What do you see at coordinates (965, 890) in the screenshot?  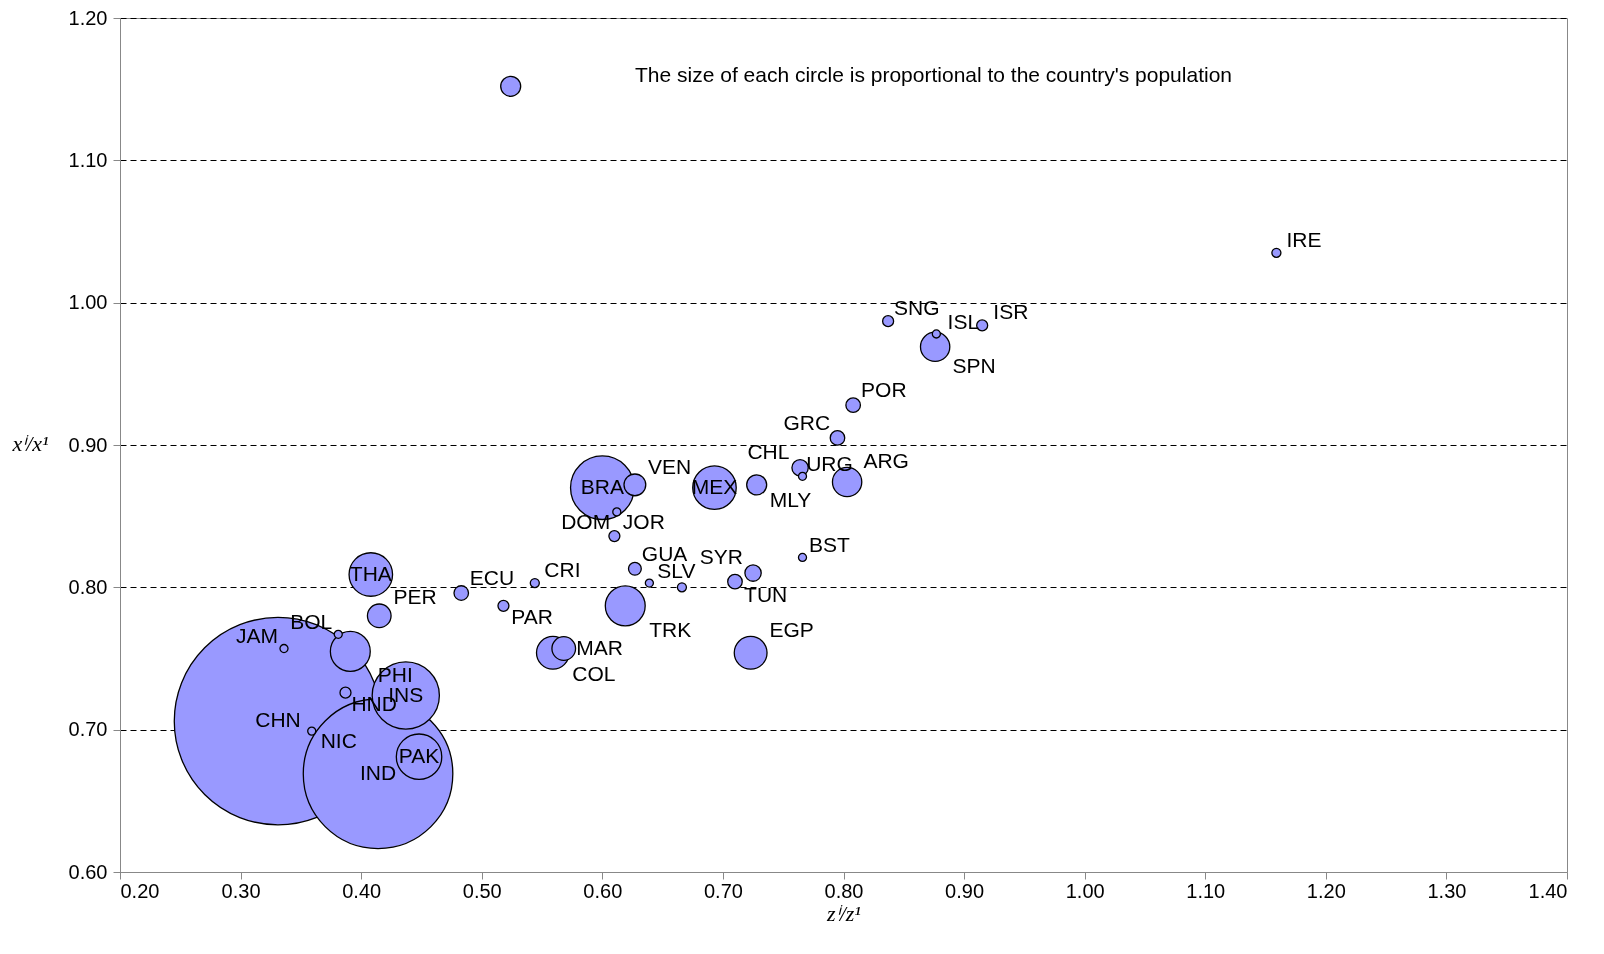 I see `x-tick-label: 0.90` at bounding box center [965, 890].